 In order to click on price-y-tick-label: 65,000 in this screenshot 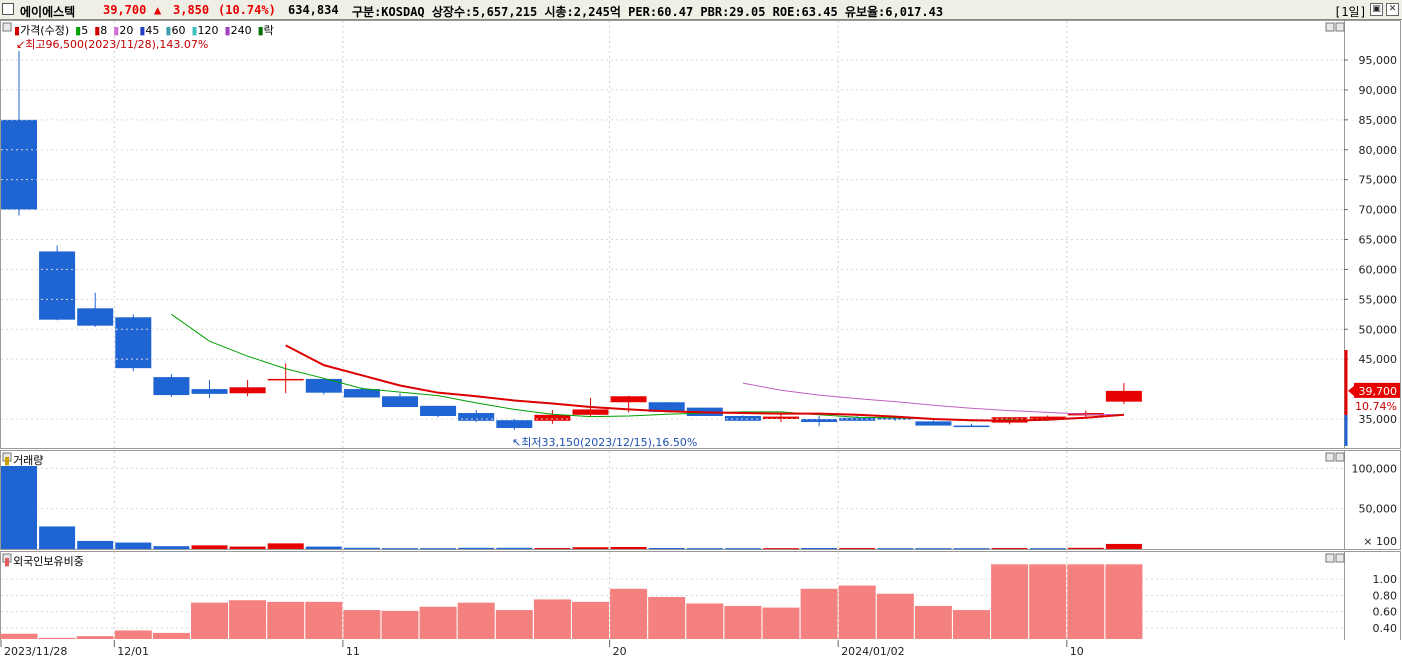, I will do `click(1378, 240)`.